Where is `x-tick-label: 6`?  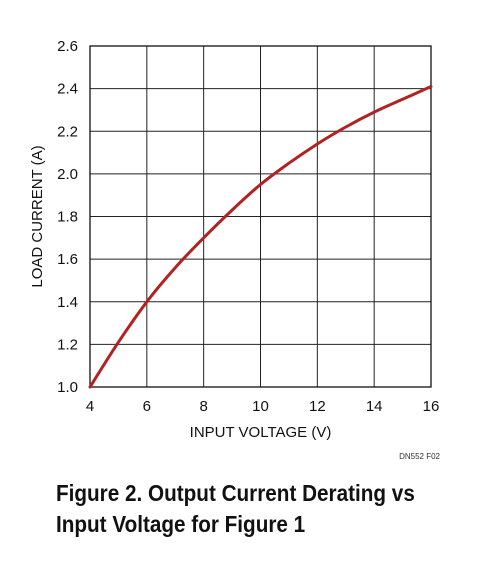 x-tick-label: 6 is located at coordinates (147, 406).